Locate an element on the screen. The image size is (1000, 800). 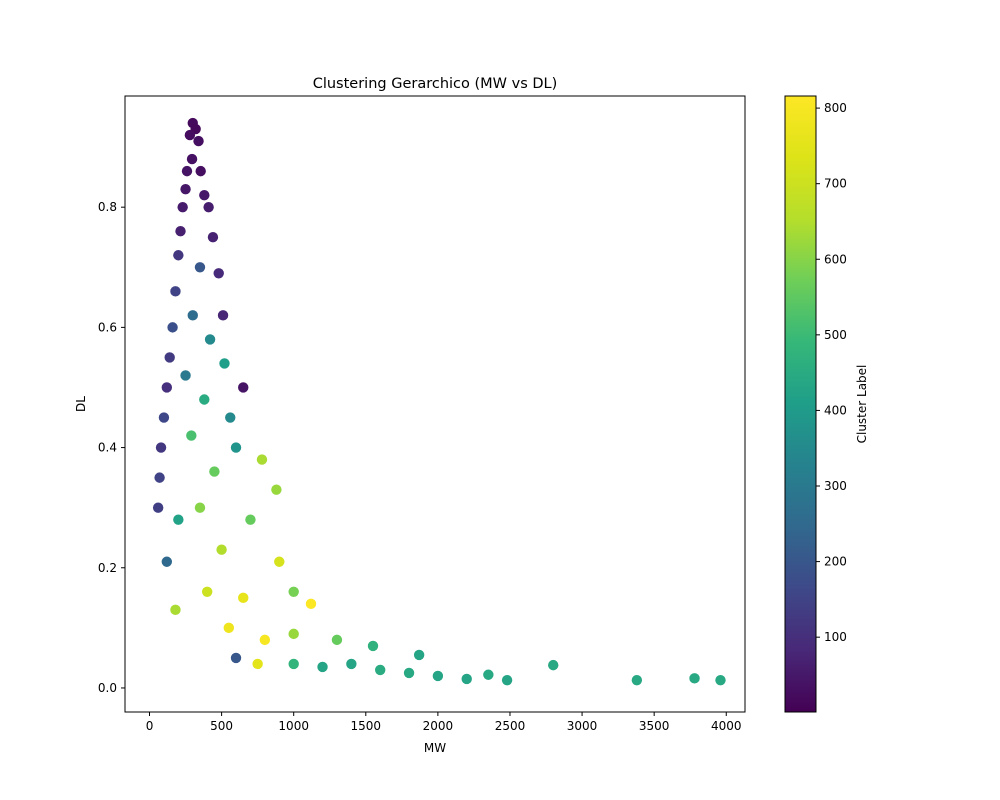
chart-title: Clustering Gerarchico (MW vs DL) is located at coordinates (435, 84).